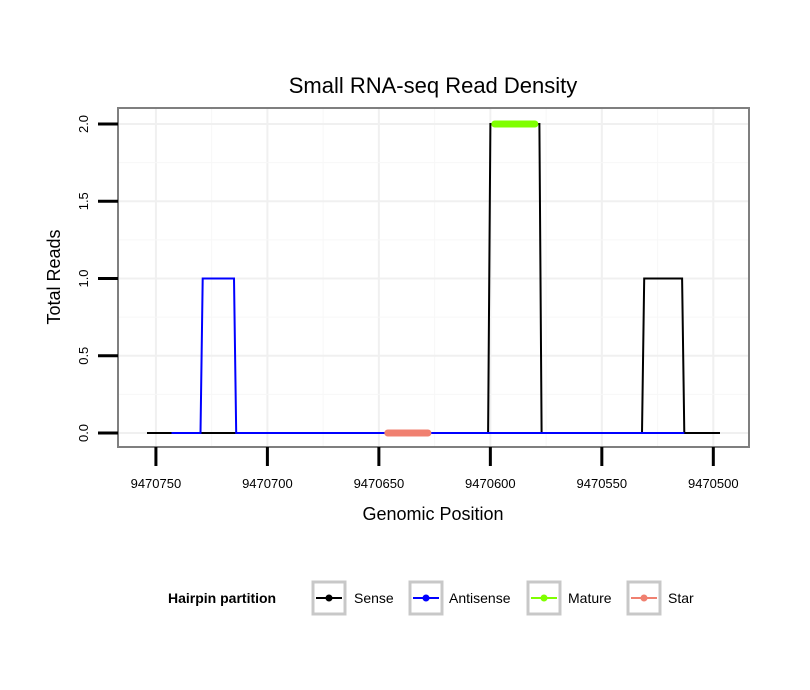 The width and height of the screenshot is (810, 690). Describe the element at coordinates (681, 598) in the screenshot. I see `legend-label: Star` at that location.